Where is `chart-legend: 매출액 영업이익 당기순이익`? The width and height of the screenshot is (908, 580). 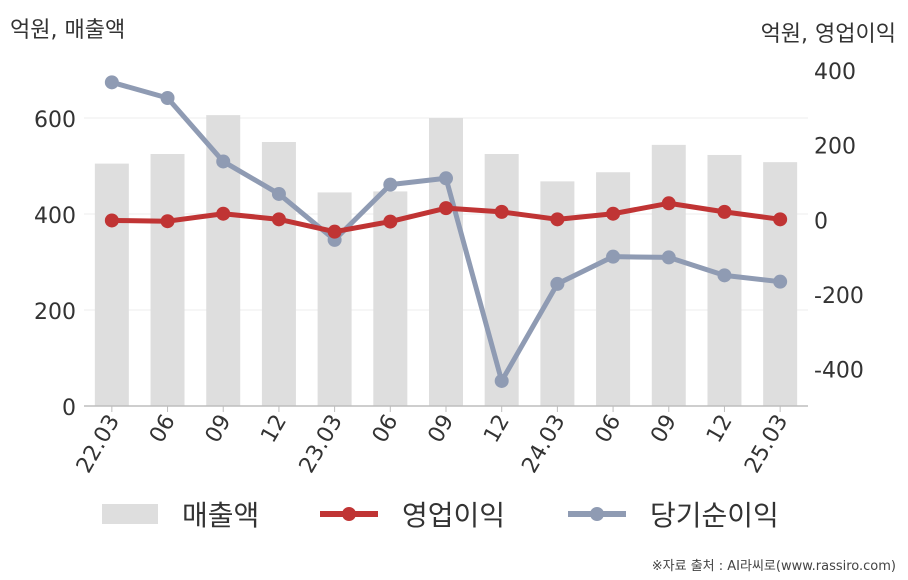 chart-legend: 매출액 영업이익 당기순이익 is located at coordinates (454, 514).